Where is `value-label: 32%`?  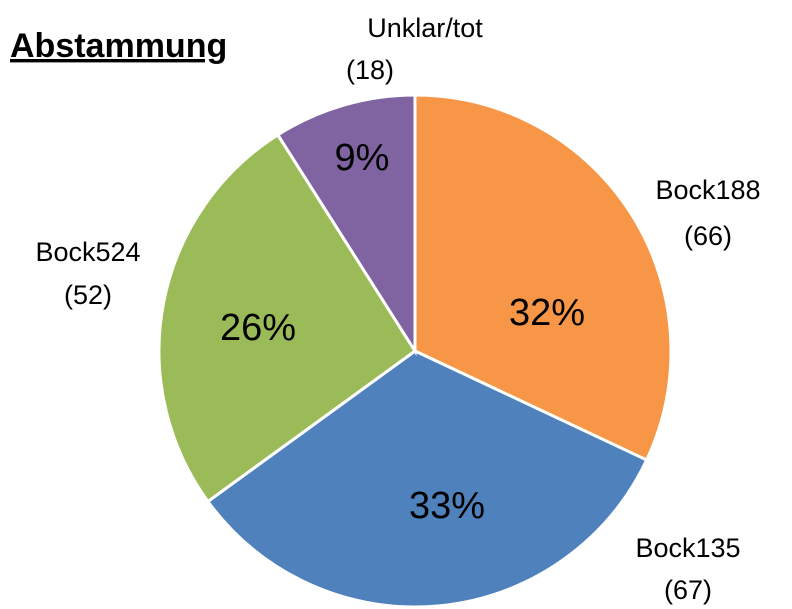 value-label: 32% is located at coordinates (547, 313).